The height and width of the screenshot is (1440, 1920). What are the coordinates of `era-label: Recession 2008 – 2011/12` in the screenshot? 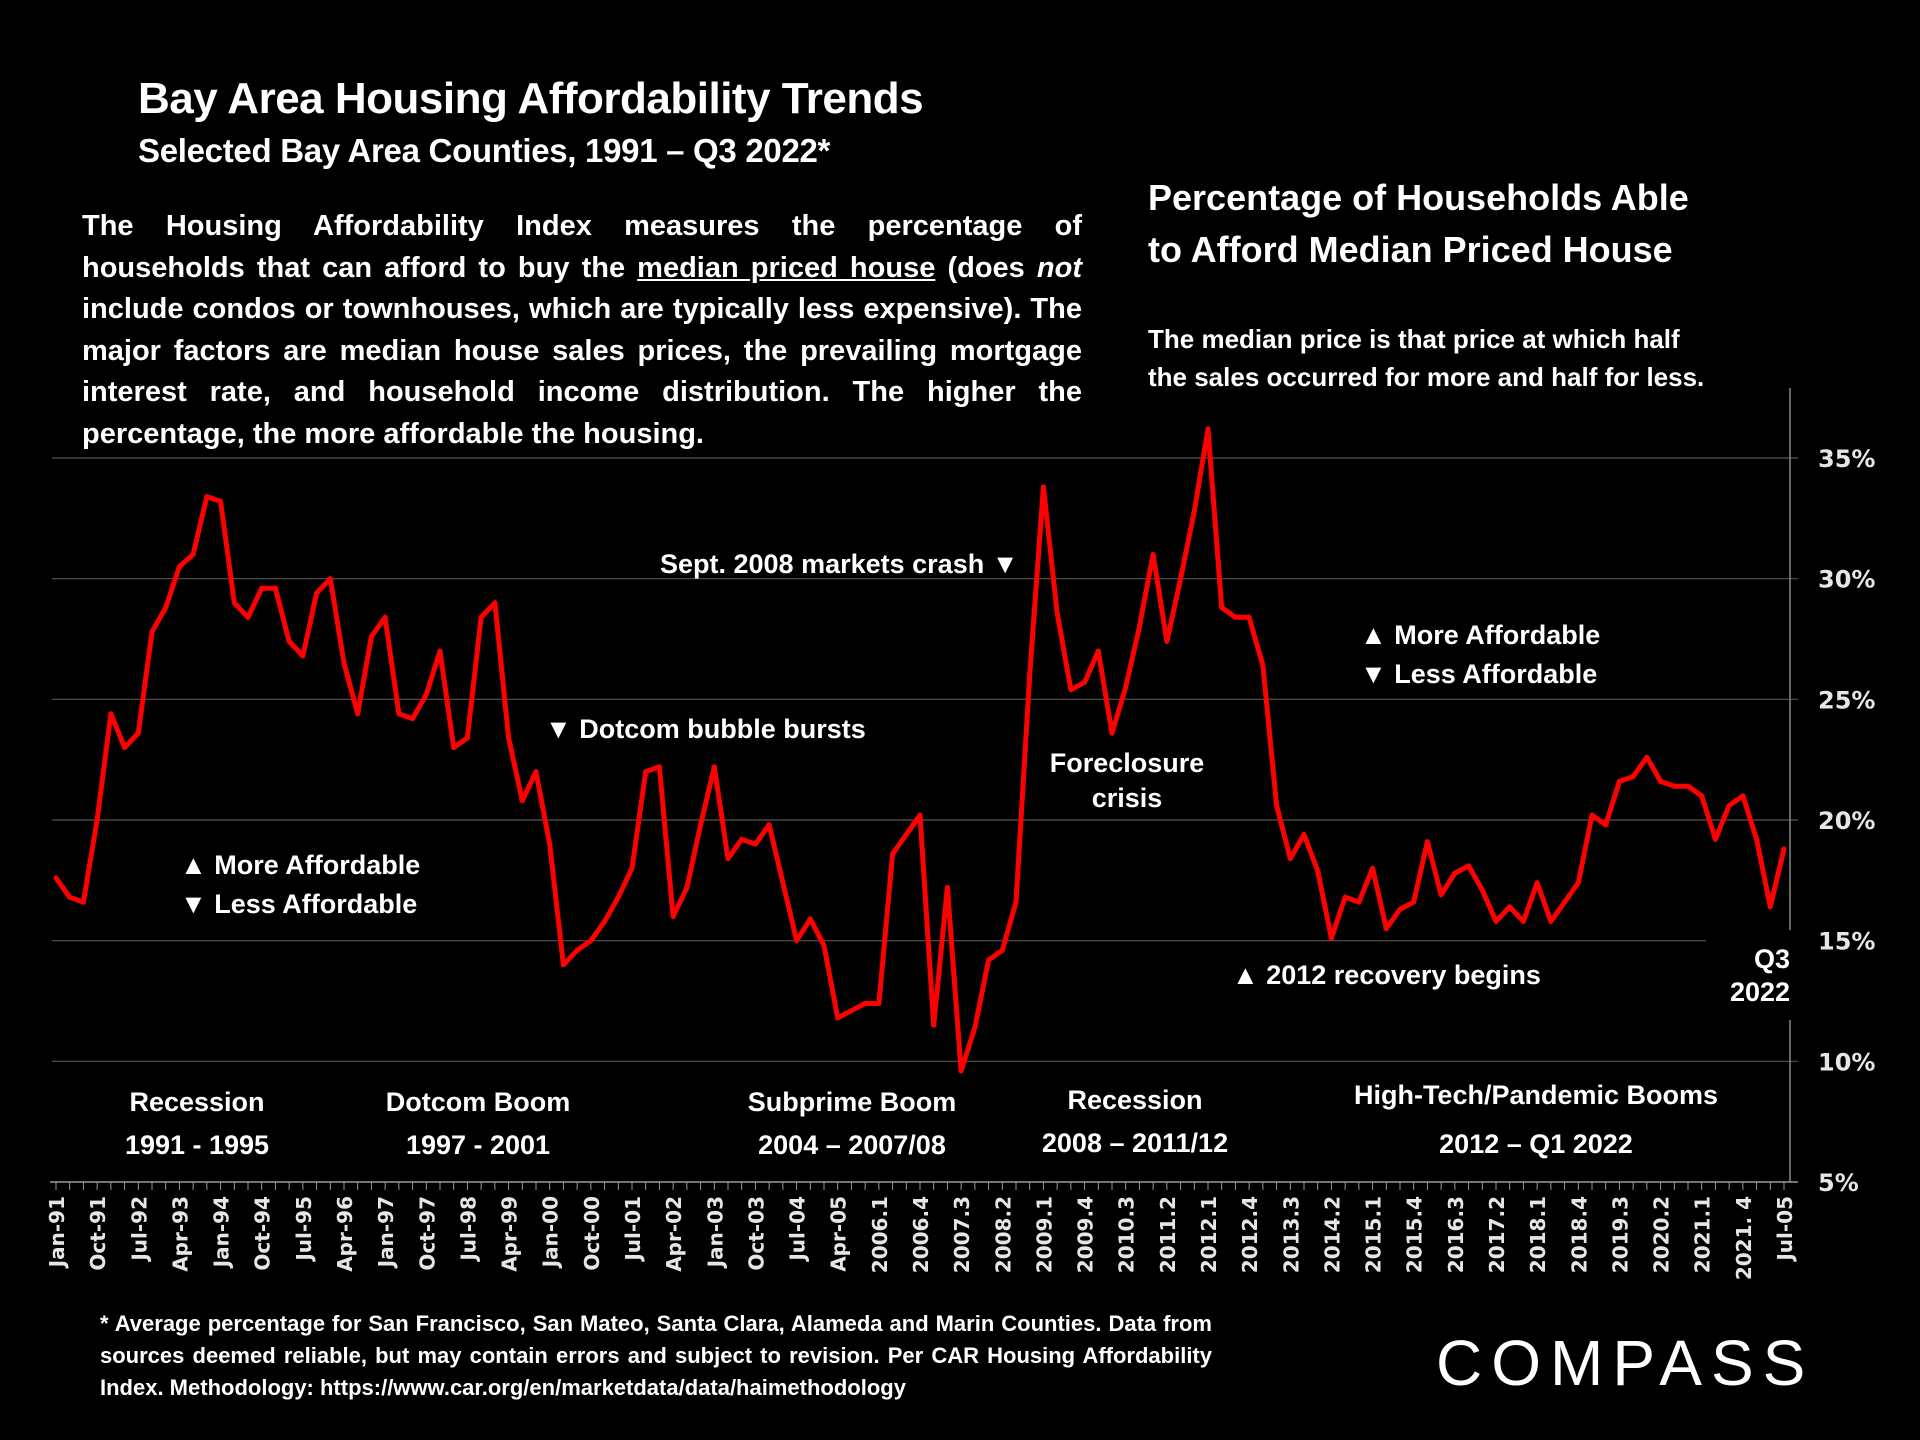 It's located at (1135, 1122).